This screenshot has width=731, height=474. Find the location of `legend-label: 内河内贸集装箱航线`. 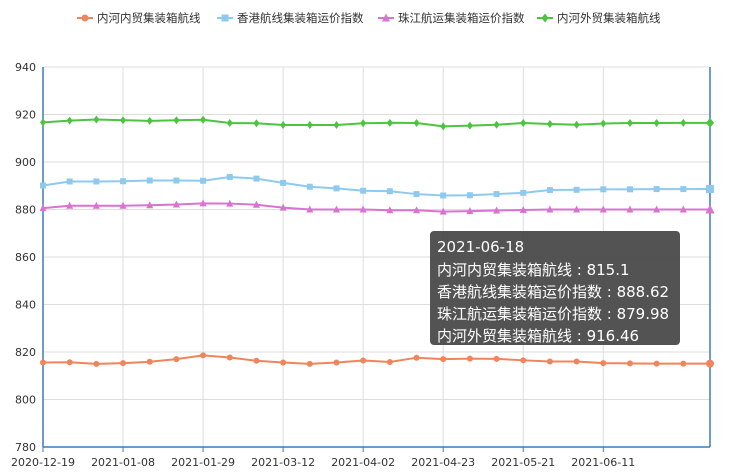

legend-label: 内河内贸集装箱航线 is located at coordinates (149, 18).